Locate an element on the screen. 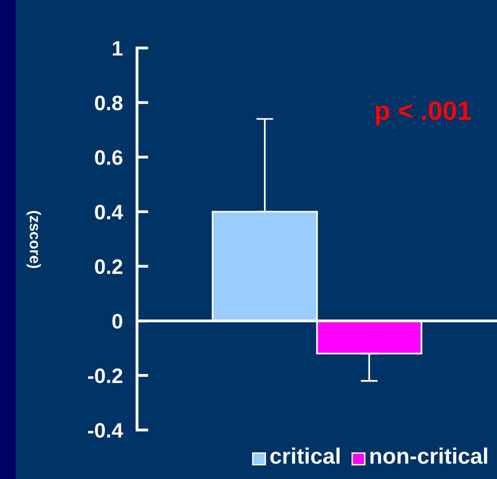 The height and width of the screenshot is (479, 497). y-axis-title: (zscore) is located at coordinates (33, 239).